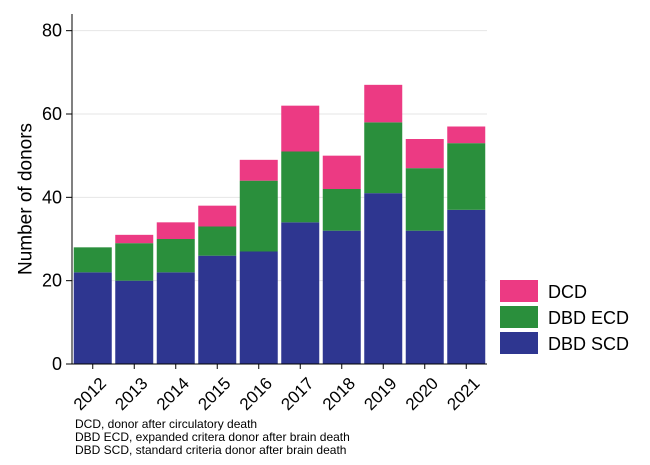 This screenshot has height=465, width=650. I want to click on bar-2015-dcd, so click(217, 216).